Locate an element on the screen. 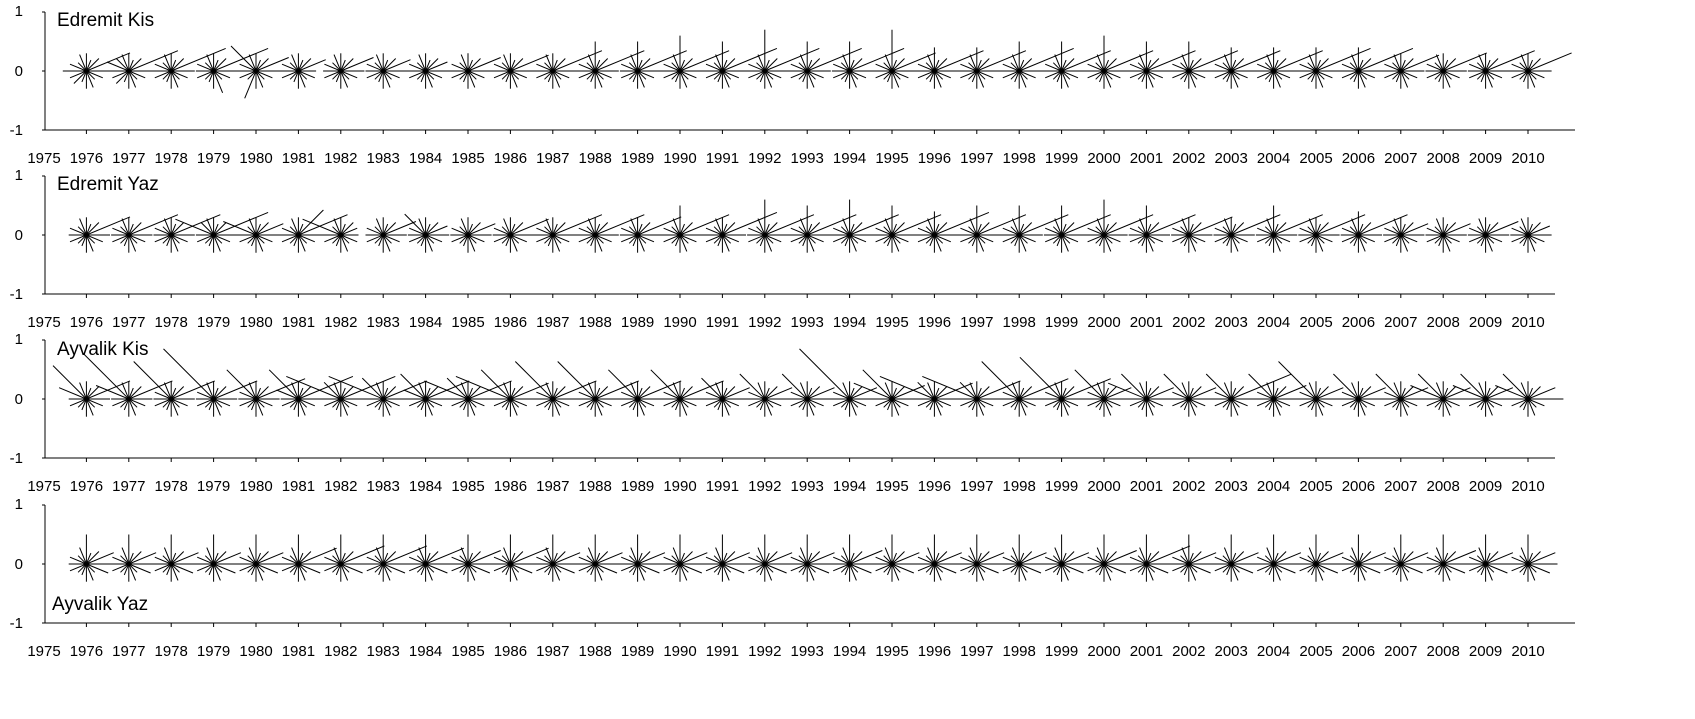 The height and width of the screenshot is (719, 1695). x-tick-label: 1995 is located at coordinates (891, 651).